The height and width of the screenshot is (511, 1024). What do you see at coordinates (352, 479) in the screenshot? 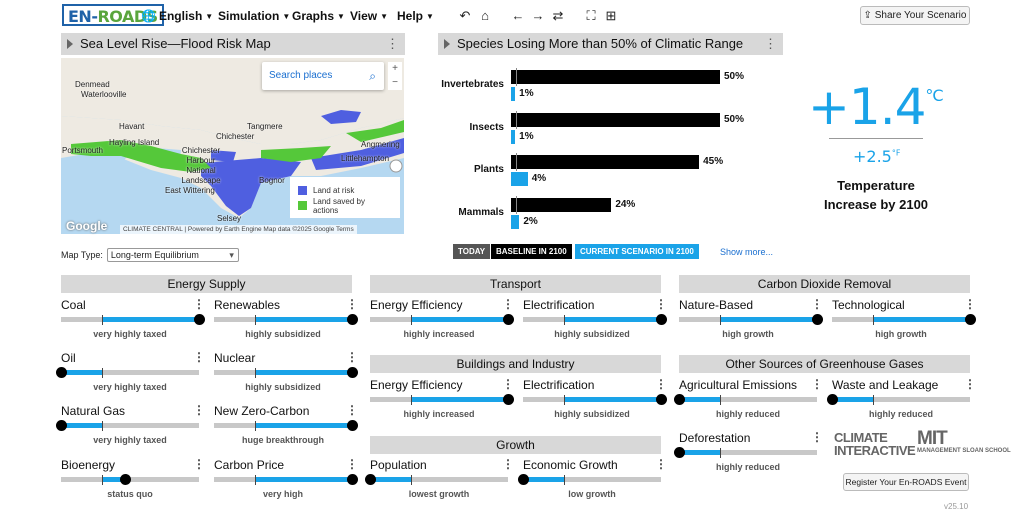
I see `carbon-price-slider-handle` at bounding box center [352, 479].